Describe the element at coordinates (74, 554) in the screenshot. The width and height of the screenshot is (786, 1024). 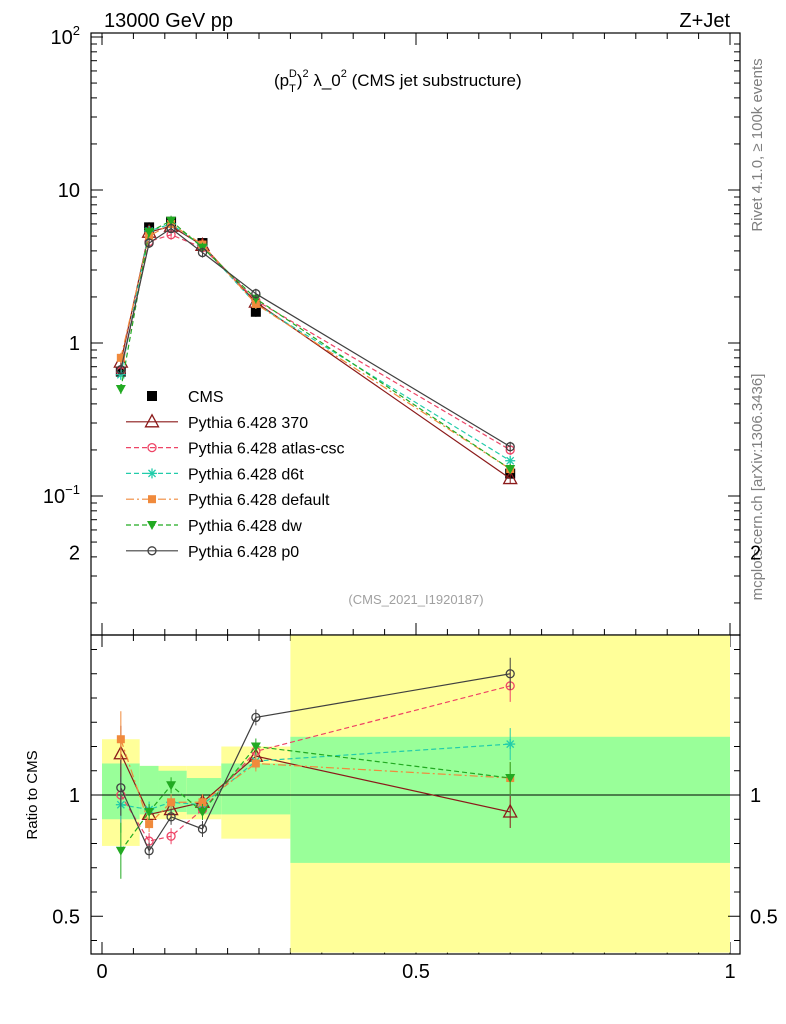
I see `ratio-y-tick-label: 2` at that location.